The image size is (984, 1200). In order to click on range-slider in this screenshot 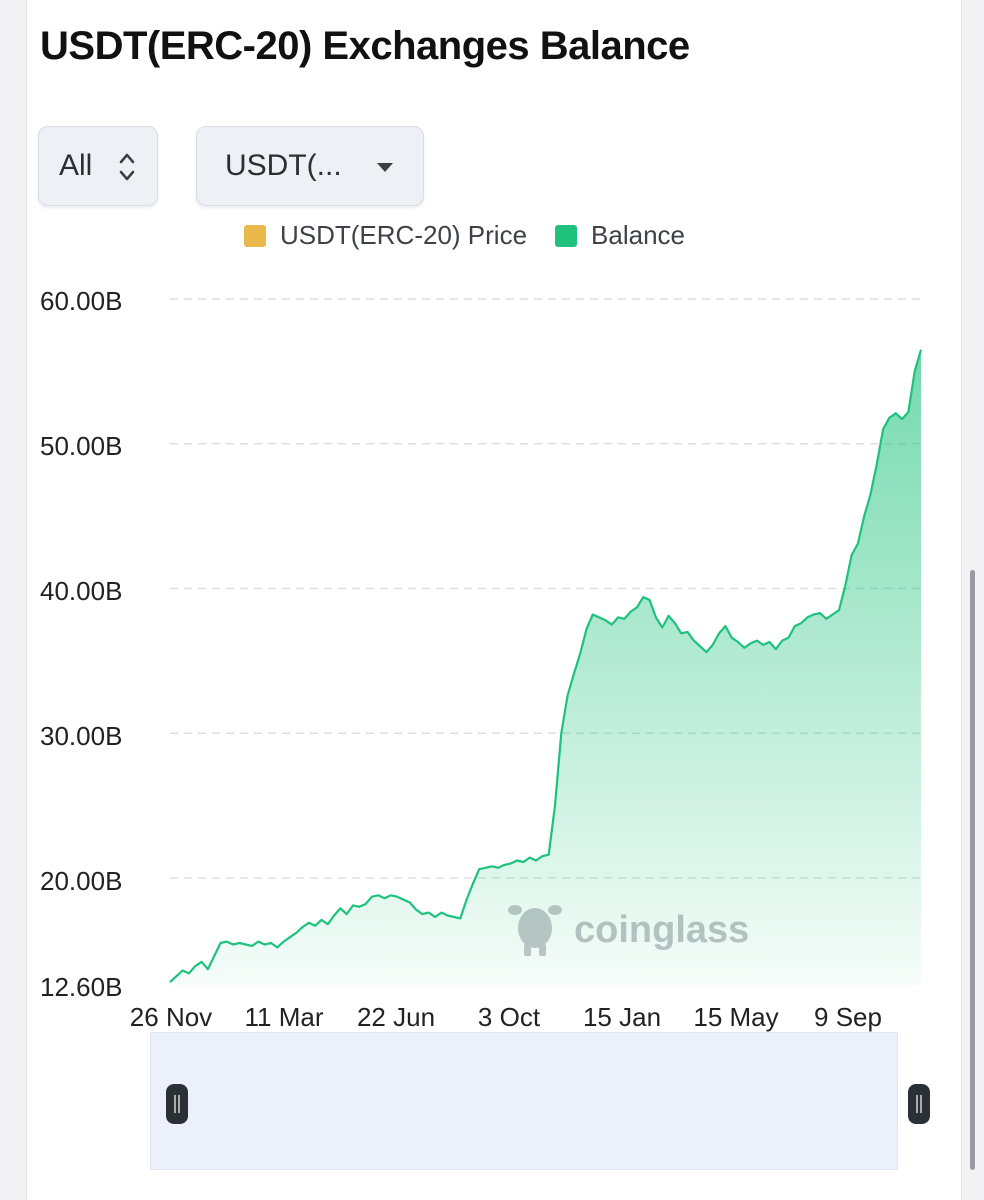, I will do `click(524, 1101)`.